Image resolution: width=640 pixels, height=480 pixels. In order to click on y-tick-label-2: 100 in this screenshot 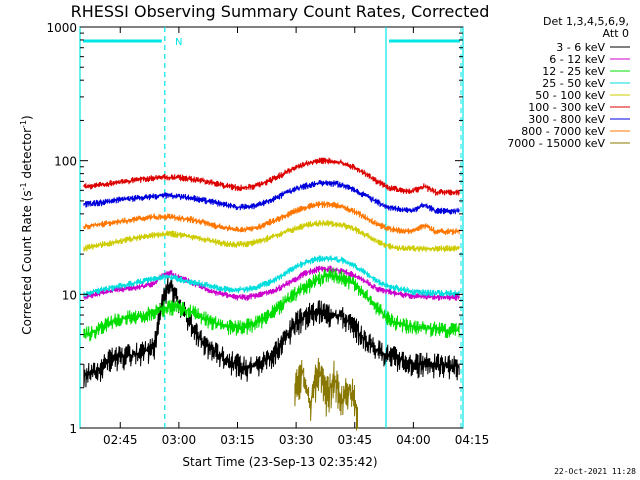, I will do `click(65, 162)`.